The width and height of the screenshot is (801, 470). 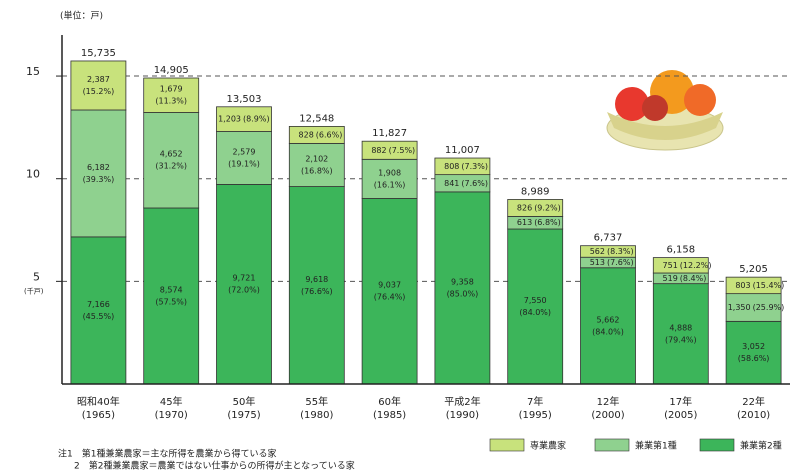 I want to click on segment-label: 8,574, so click(x=171, y=289).